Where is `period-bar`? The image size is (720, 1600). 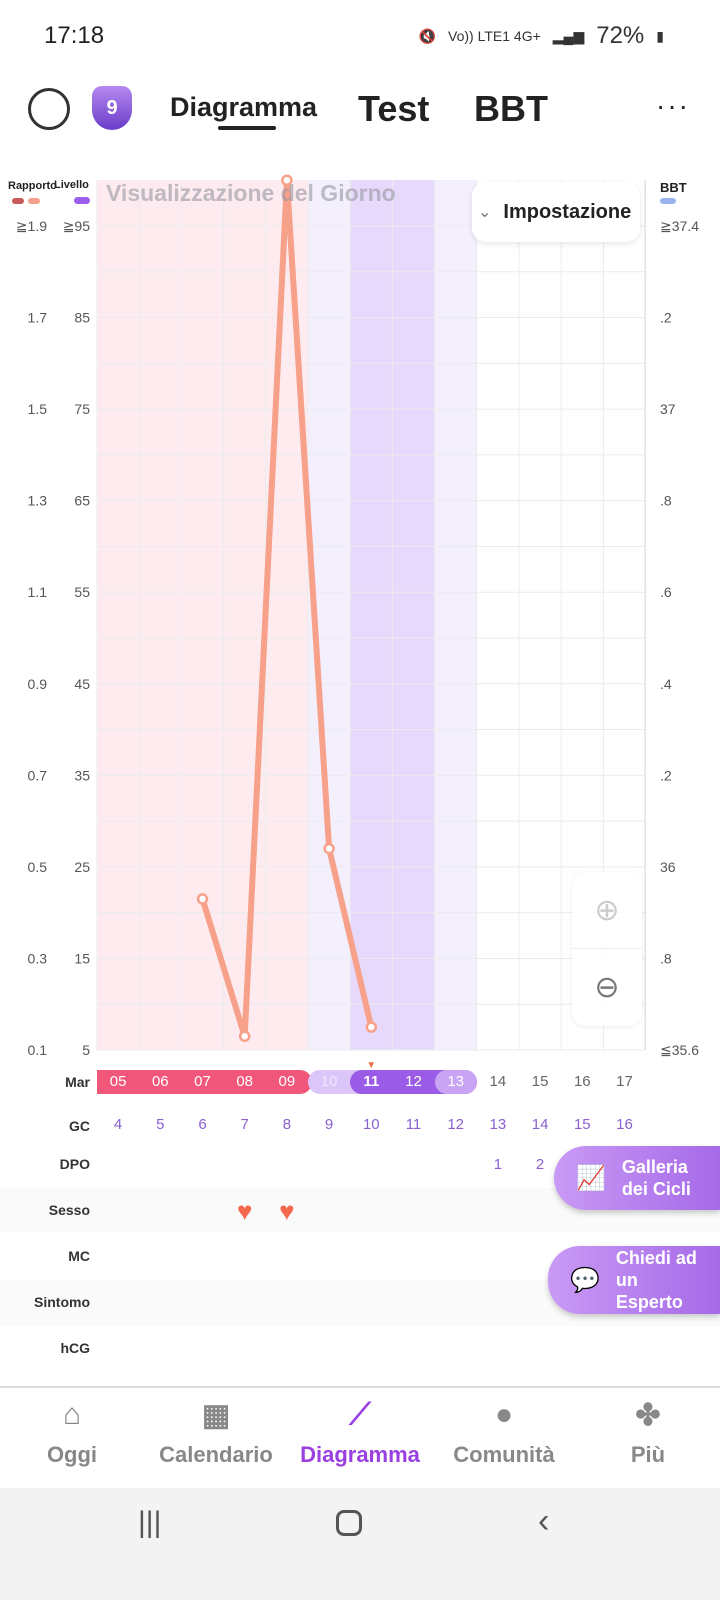 period-bar is located at coordinates (204, 1082).